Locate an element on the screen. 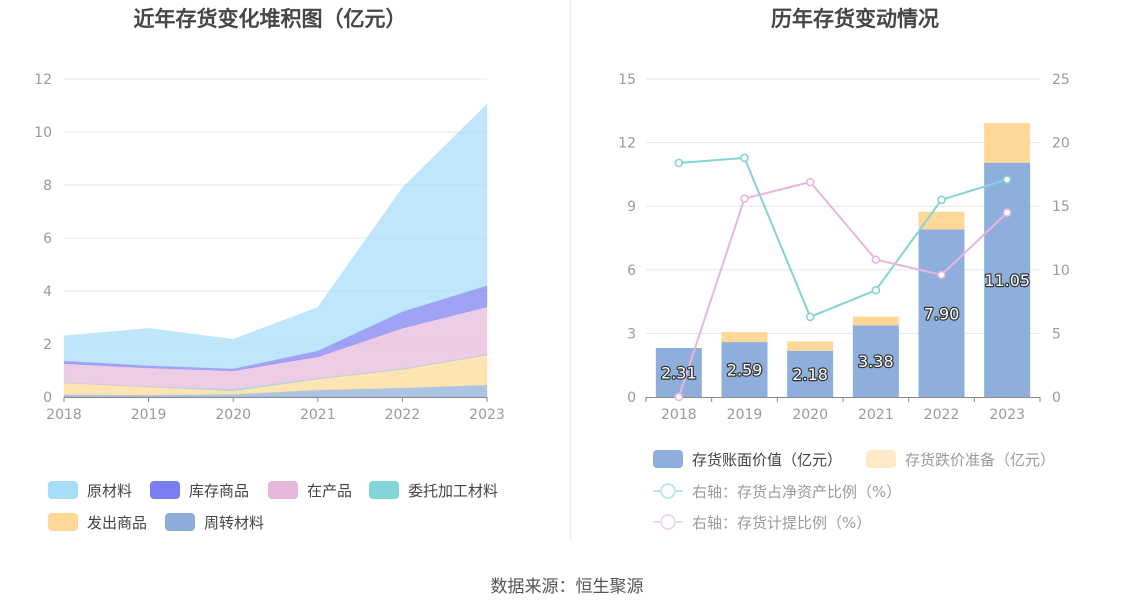  legend-item-book-value: 存货账面价值（亿元） is located at coordinates (747, 459).